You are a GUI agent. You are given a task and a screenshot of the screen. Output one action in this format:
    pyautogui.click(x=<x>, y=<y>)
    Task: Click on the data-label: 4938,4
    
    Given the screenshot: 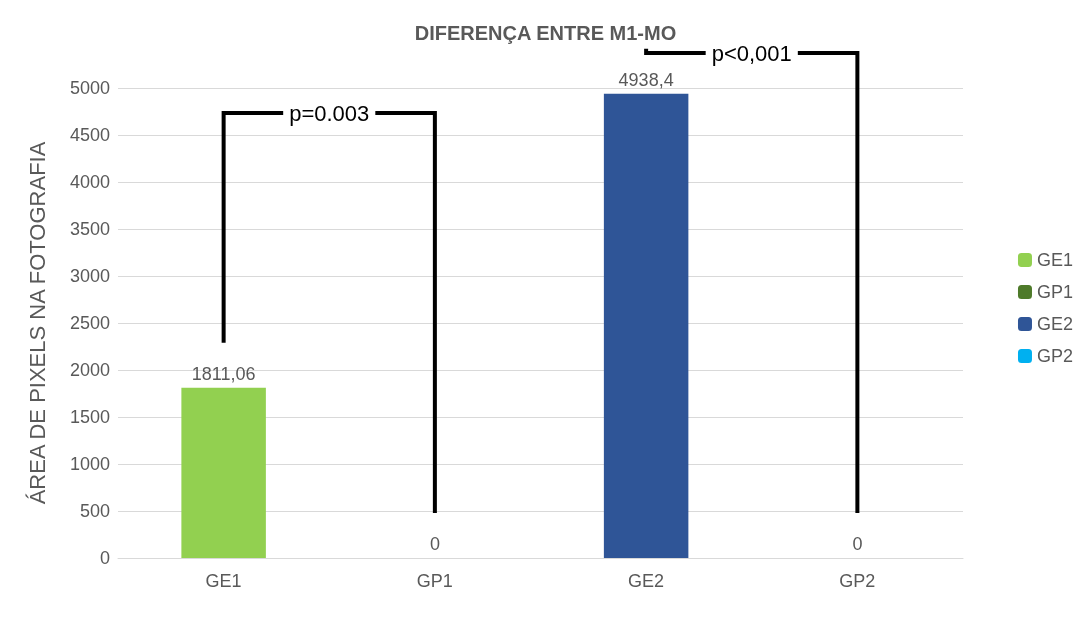 What is the action you would take?
    pyautogui.click(x=646, y=79)
    